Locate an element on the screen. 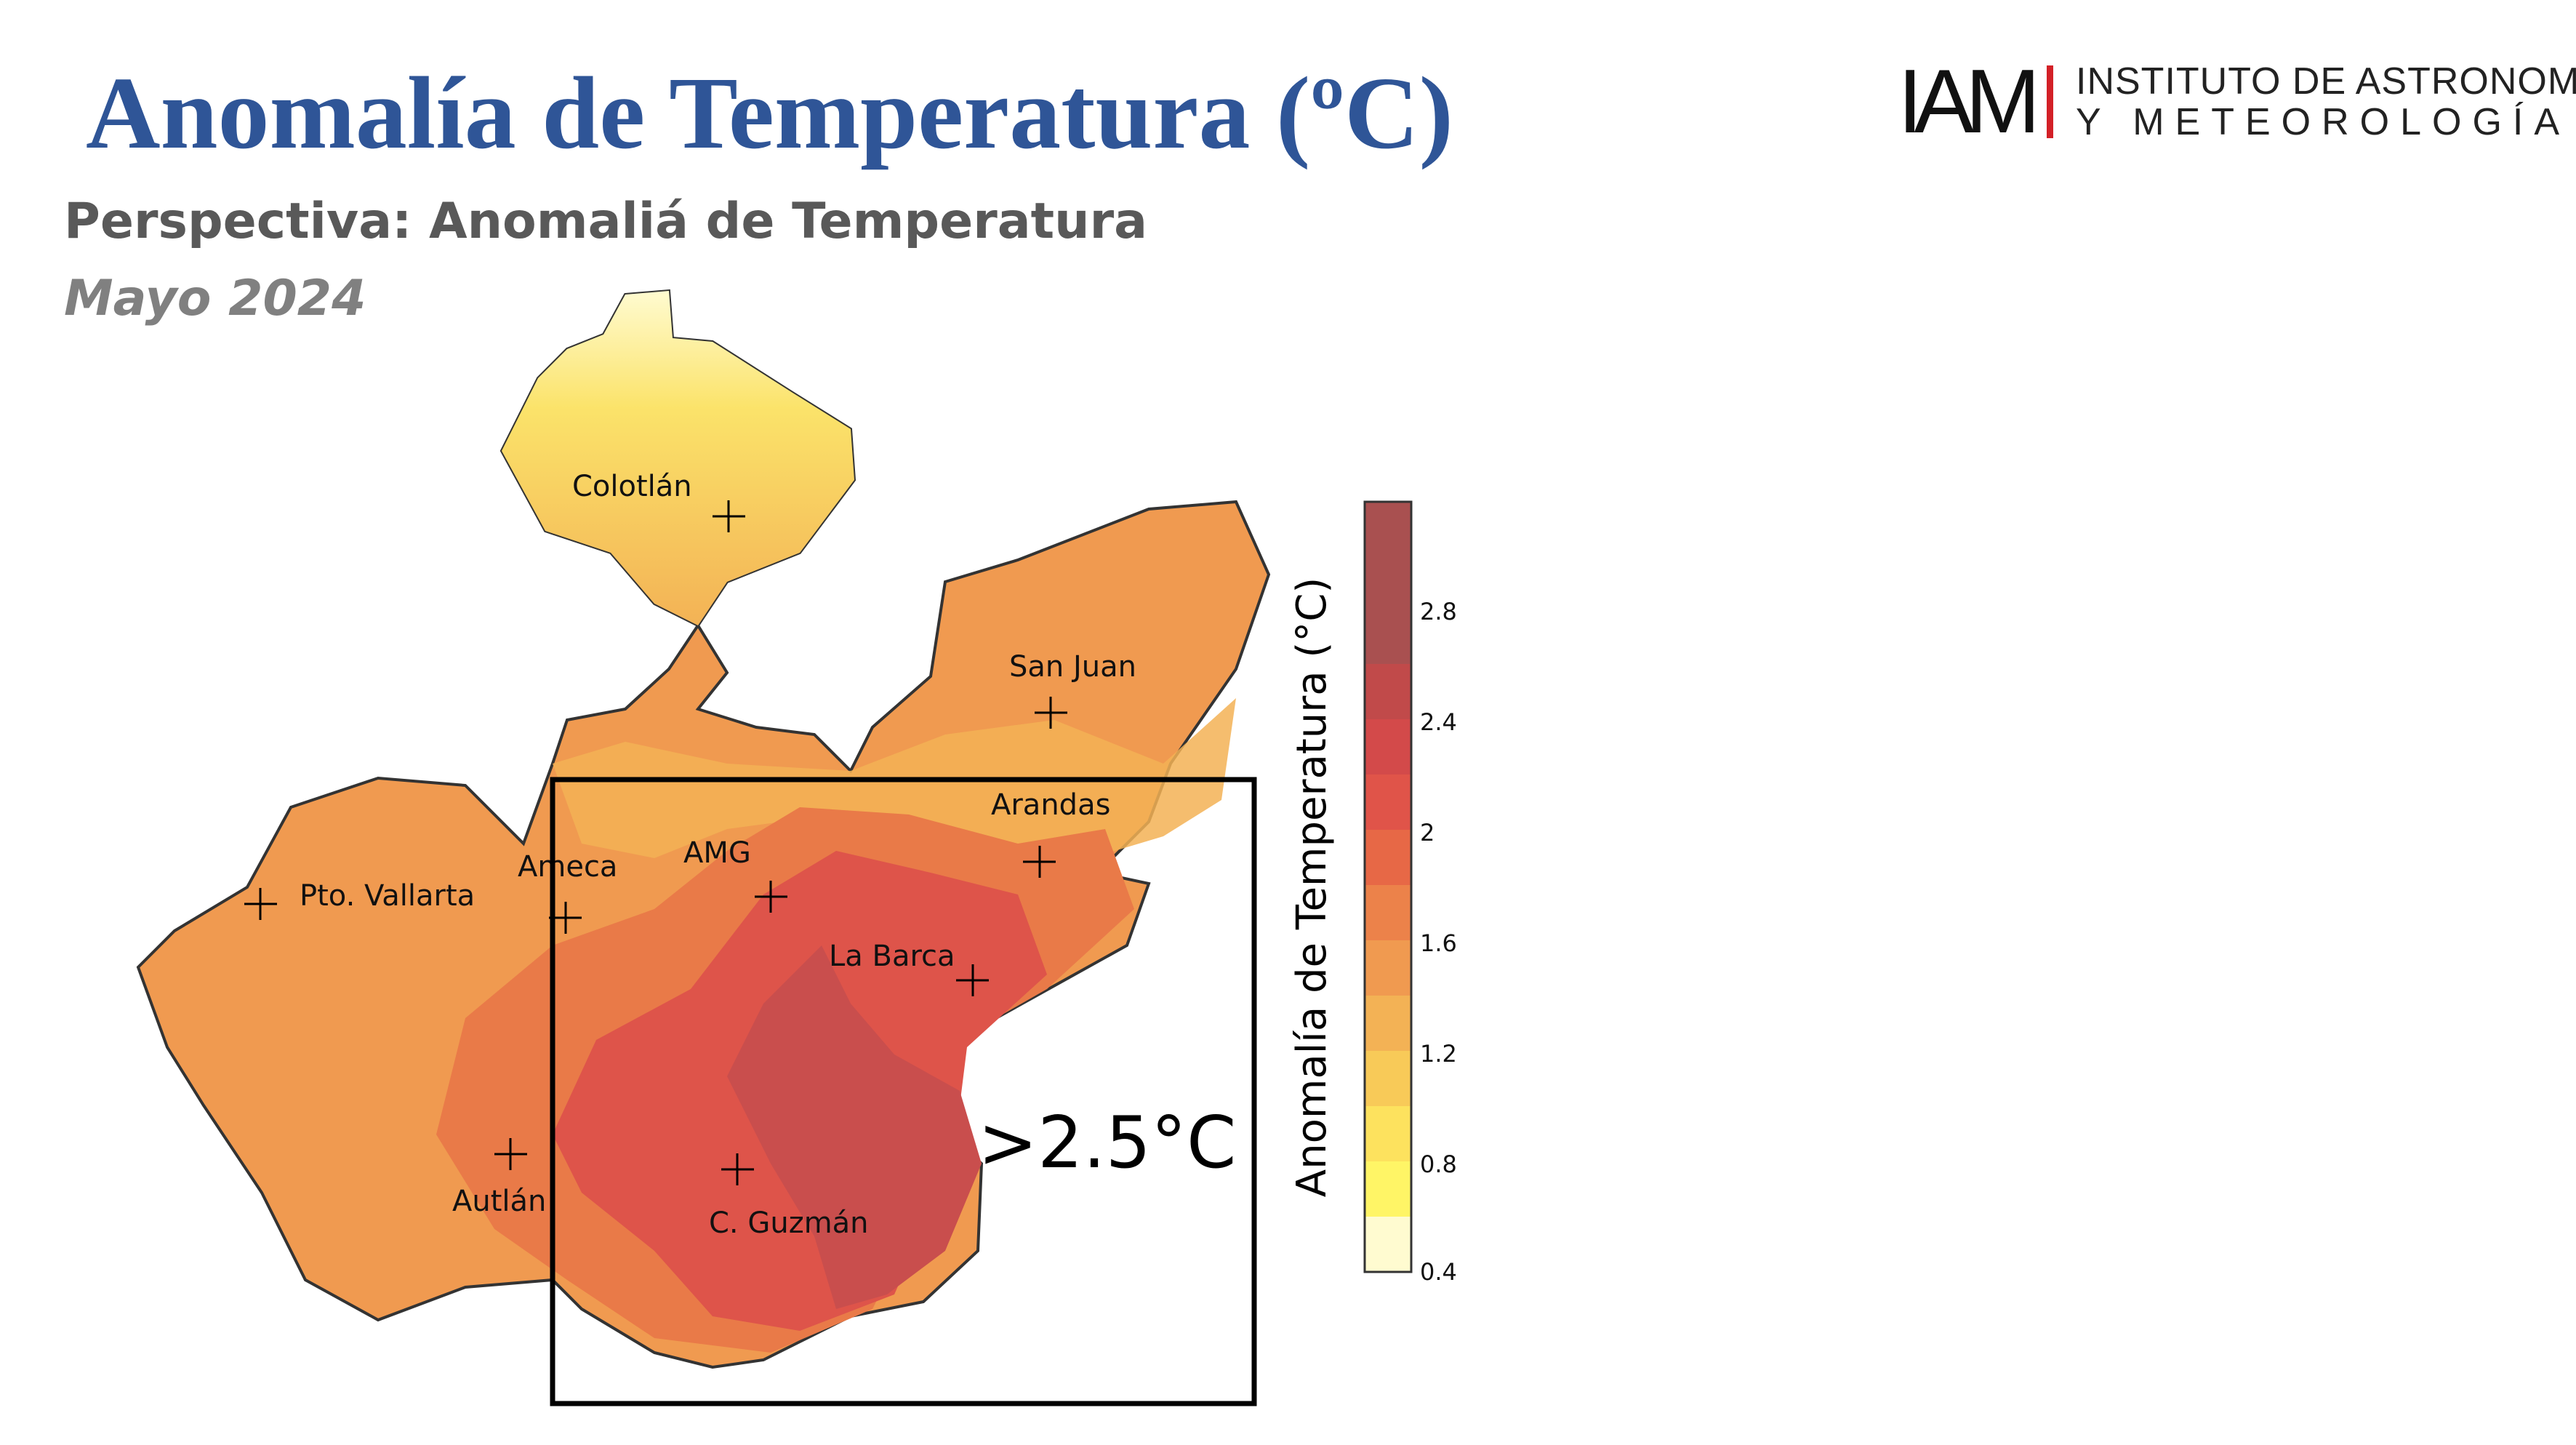 The height and width of the screenshot is (1445, 2576). city-marker-san-juan is located at coordinates (1051, 713).